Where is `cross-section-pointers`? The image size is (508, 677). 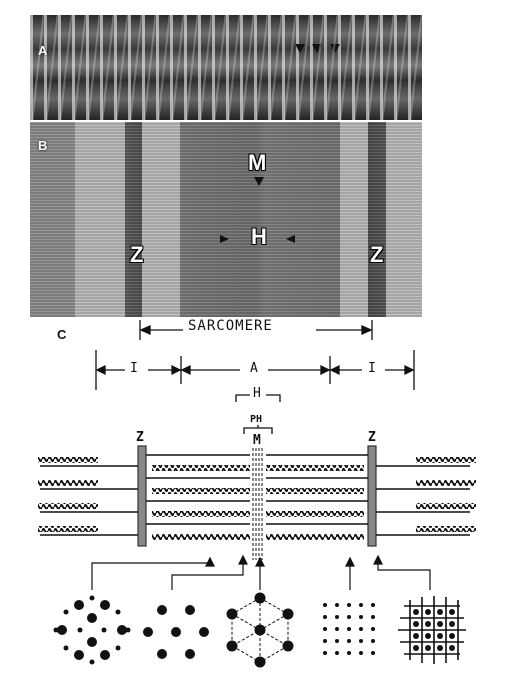 cross-section-pointers is located at coordinates (261, 572).